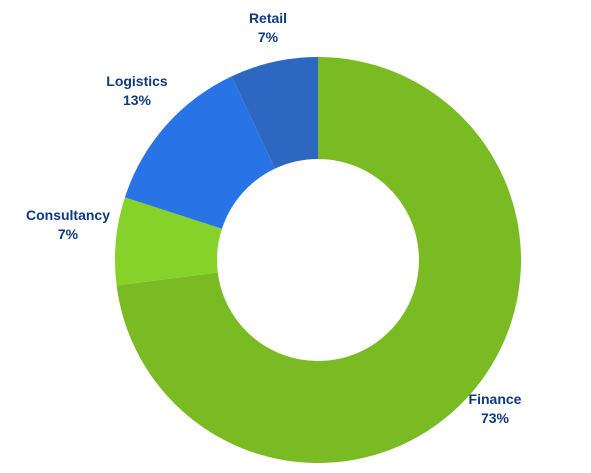 This screenshot has width=591, height=473. I want to click on slice-value-consultancy: 7%, so click(68, 234).